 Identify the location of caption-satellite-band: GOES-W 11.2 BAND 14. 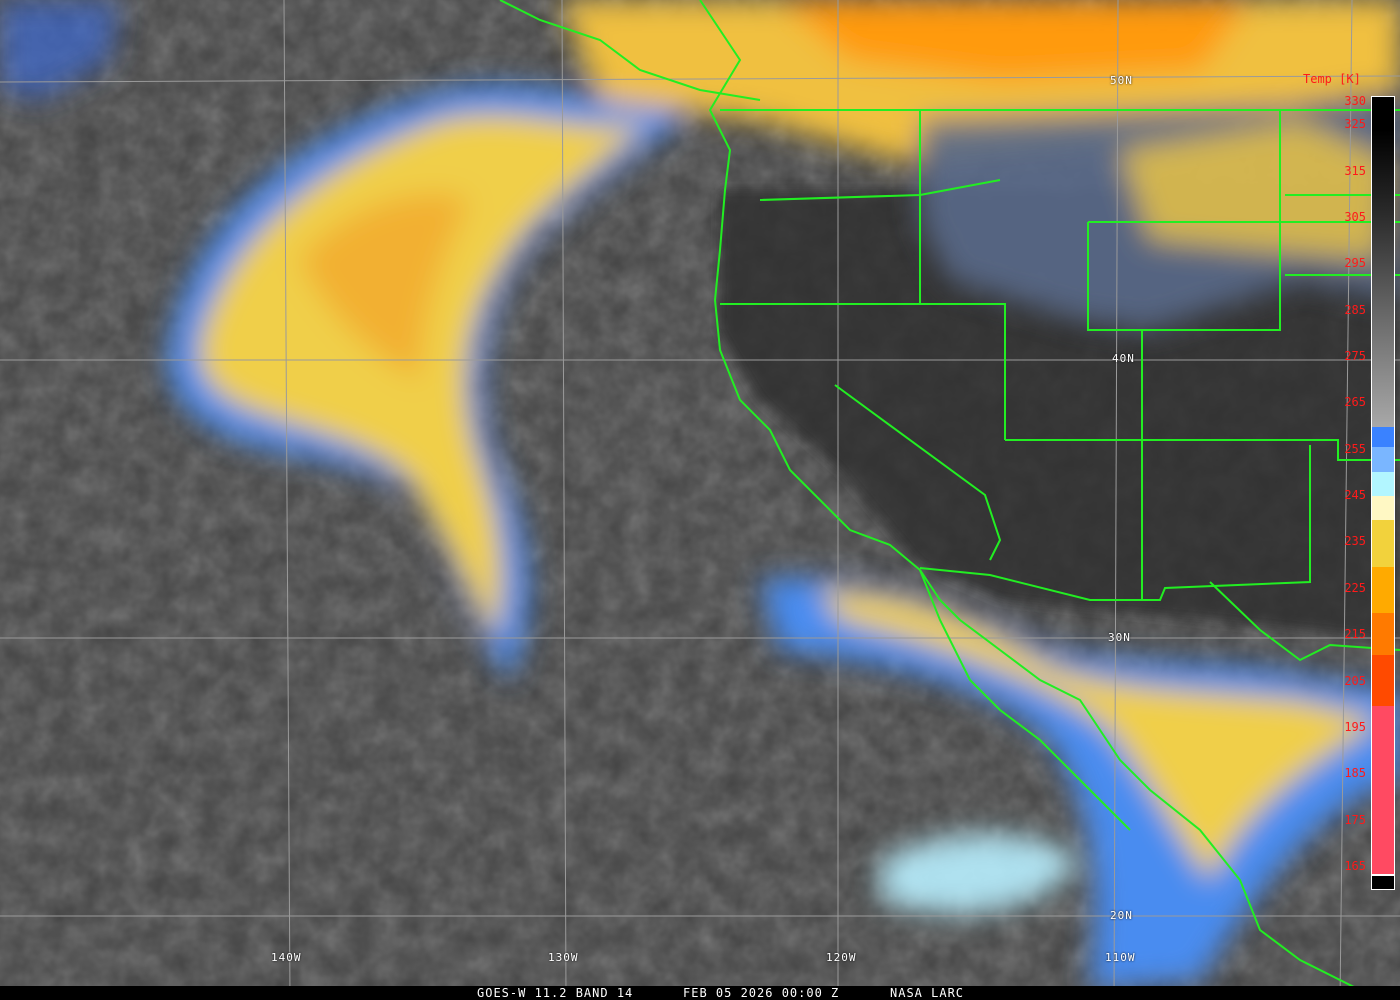
(555, 993).